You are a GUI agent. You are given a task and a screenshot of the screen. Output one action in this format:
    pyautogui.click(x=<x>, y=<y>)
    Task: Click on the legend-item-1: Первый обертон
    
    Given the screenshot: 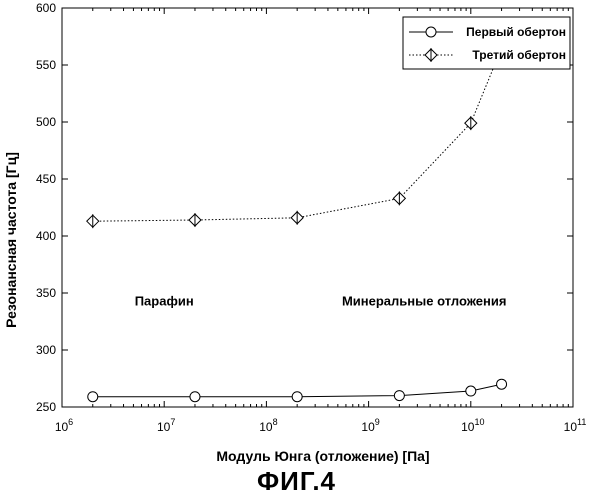 What is the action you would take?
    pyautogui.click(x=487, y=32)
    